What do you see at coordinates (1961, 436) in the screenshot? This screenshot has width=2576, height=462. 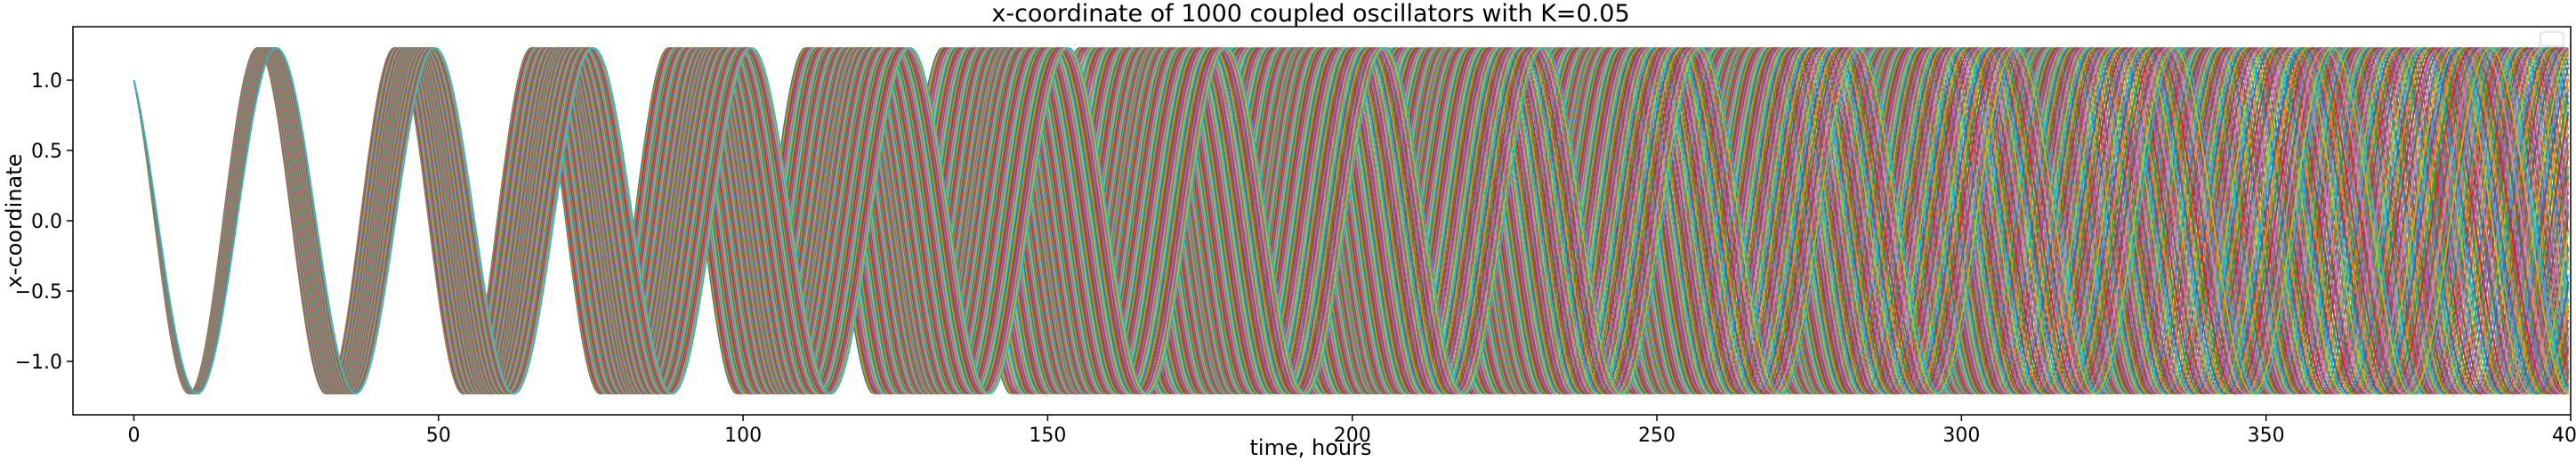 I see `x-tick-label: 300` at bounding box center [1961, 436].